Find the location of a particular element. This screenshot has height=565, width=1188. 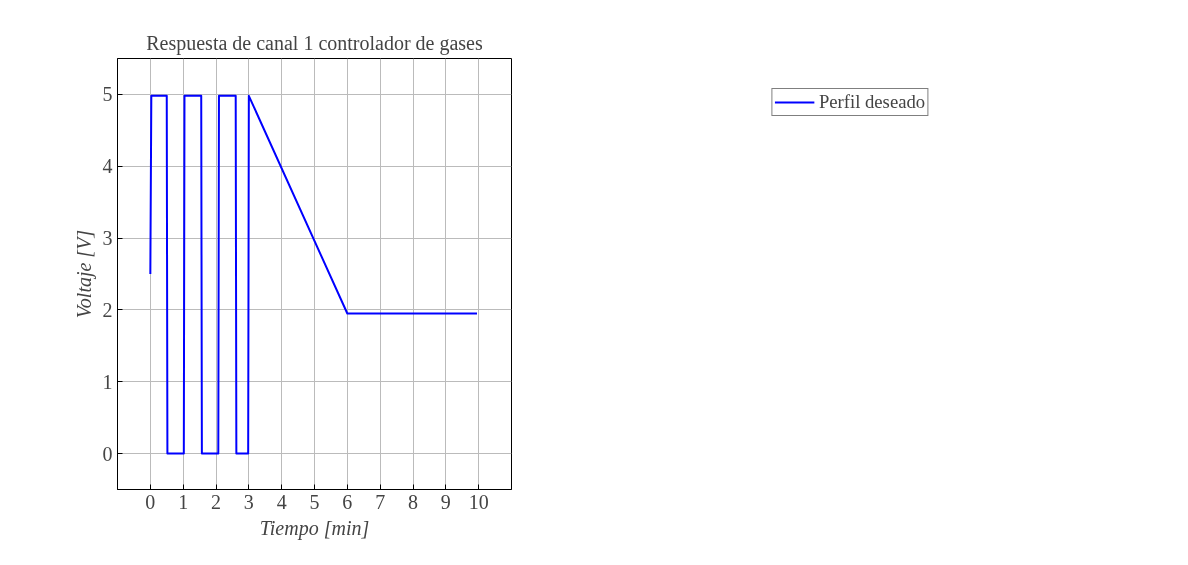

x-tick-label: 0 is located at coordinates (150, 501).